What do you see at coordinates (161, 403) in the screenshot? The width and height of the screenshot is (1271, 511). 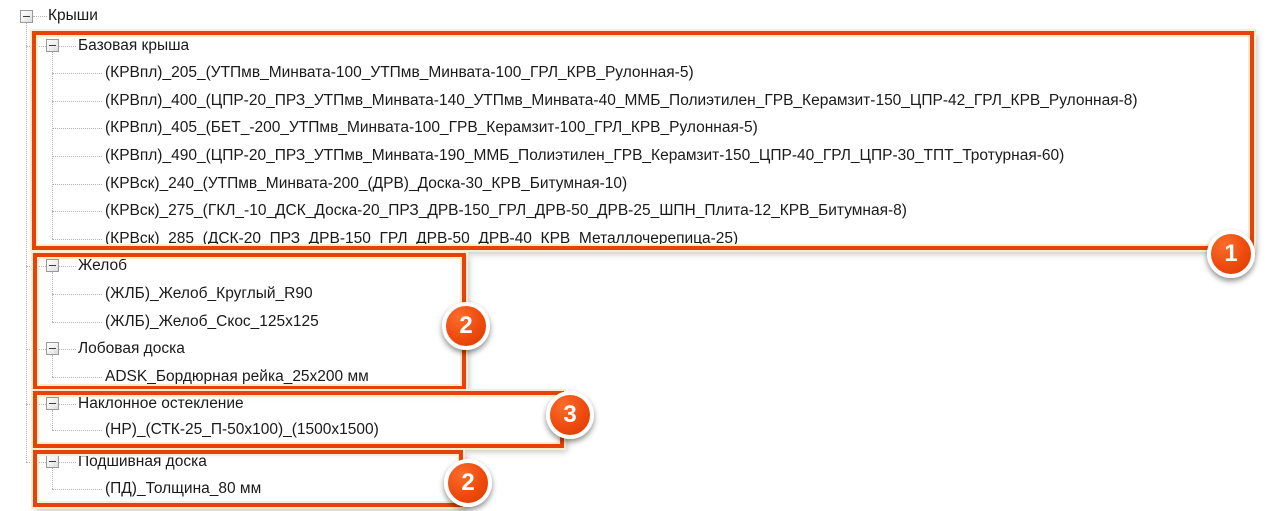 I see `tree-group-sloped-glazing: Наклонное остекление` at bounding box center [161, 403].